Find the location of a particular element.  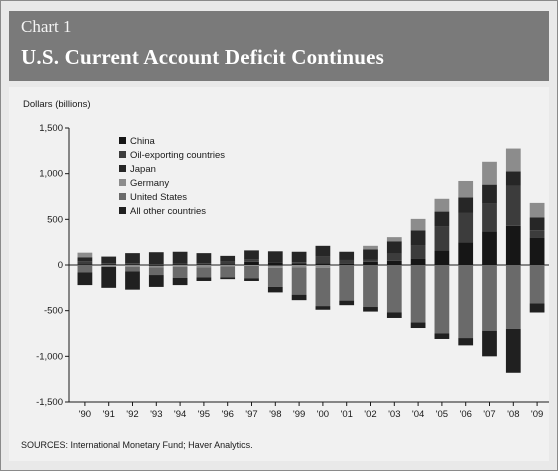

x-tick-label: '97 is located at coordinates (251, 414).